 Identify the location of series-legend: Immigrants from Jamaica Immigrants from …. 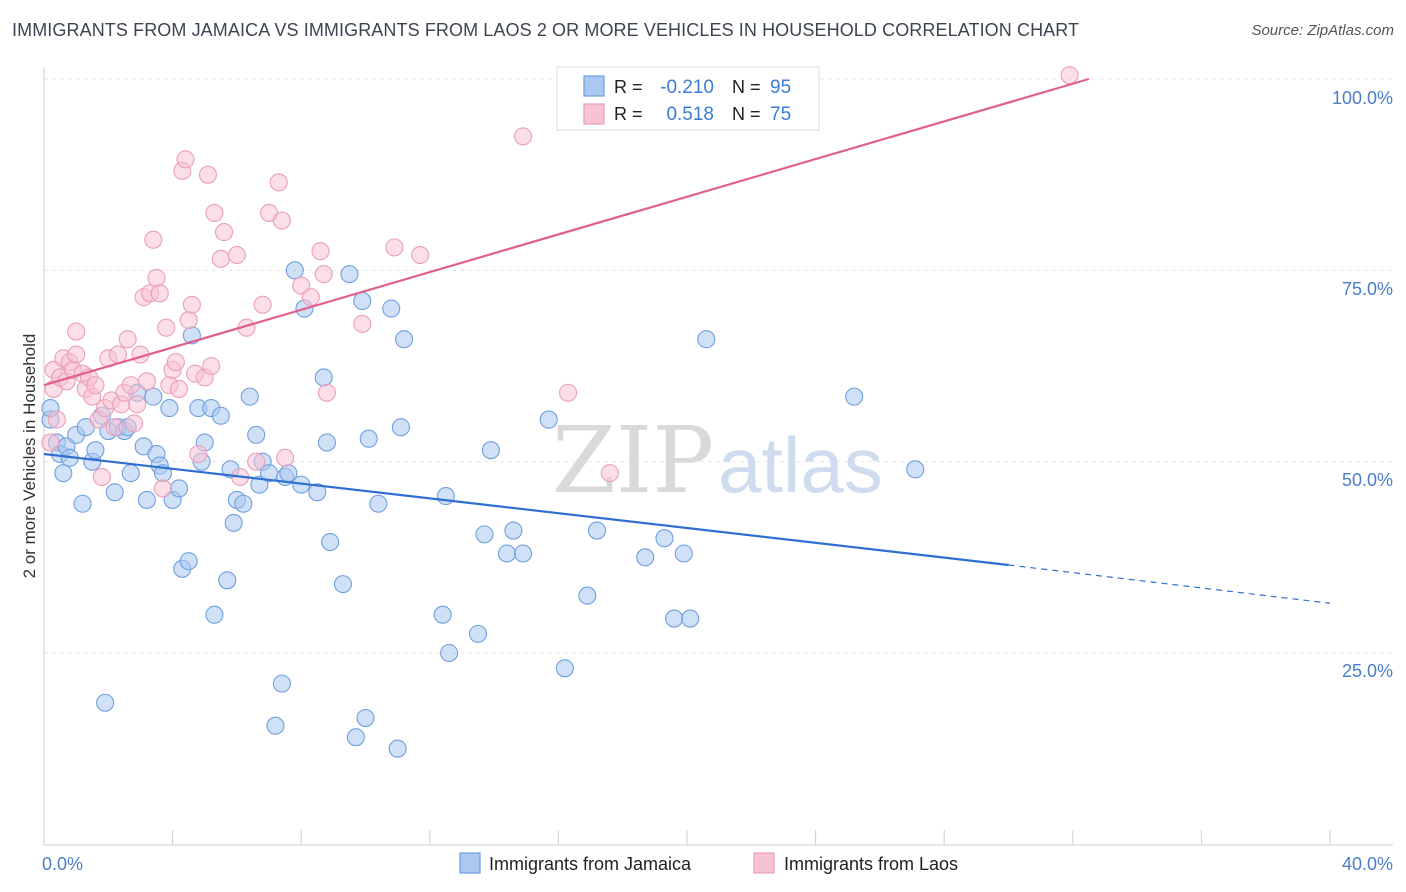
(708, 863).